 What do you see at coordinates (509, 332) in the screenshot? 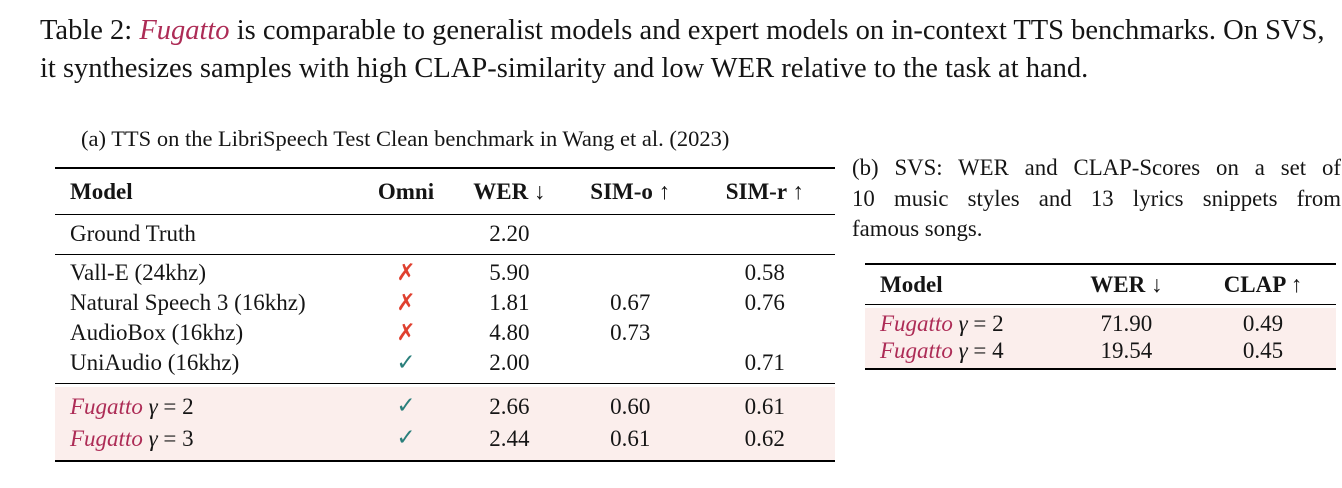
I see `wer-cell: 4.80` at bounding box center [509, 332].